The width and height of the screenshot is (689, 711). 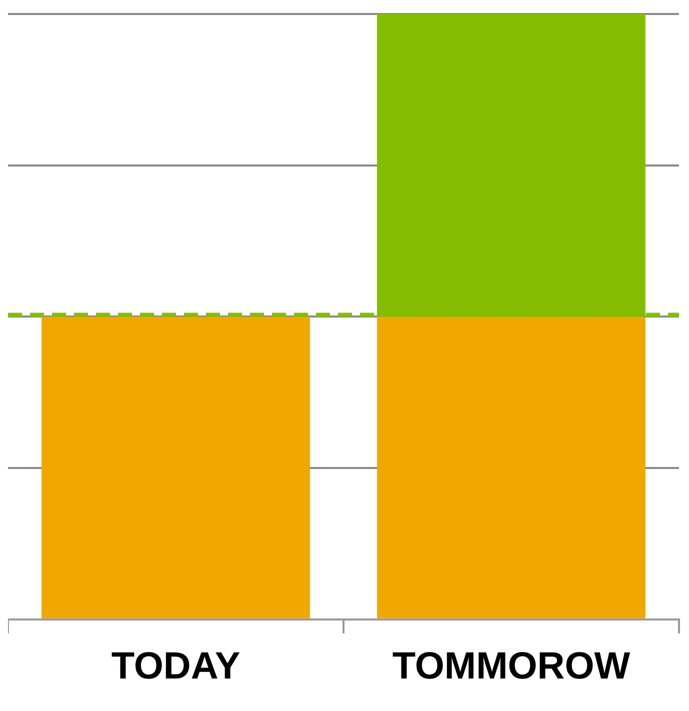 I want to click on x-tick-label: TOMMOROW, so click(x=511, y=667).